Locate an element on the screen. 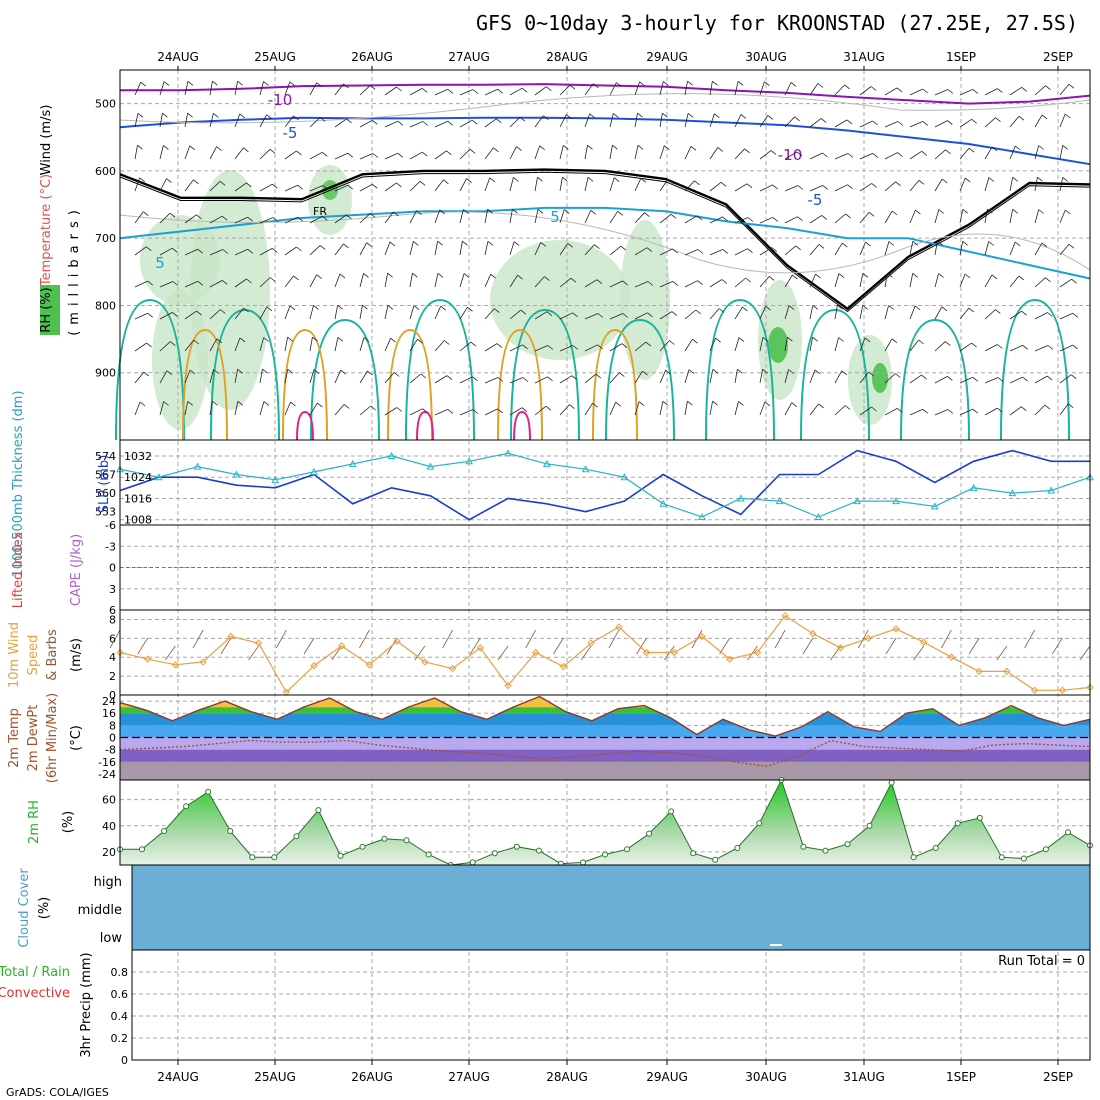  upper-temp-label: Temperature (°C) is located at coordinates (46, 230).